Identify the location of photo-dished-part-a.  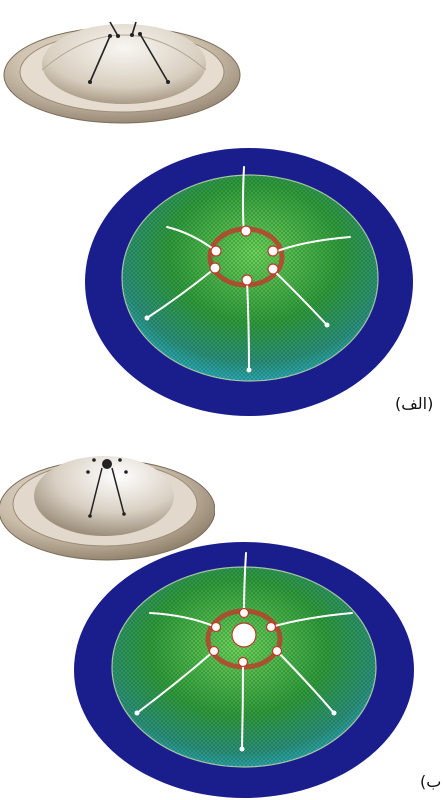
(122, 72).